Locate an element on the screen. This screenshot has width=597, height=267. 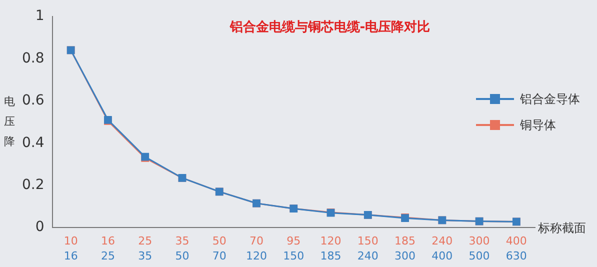
x-tick-label: 240 400 is located at coordinates (442, 248).